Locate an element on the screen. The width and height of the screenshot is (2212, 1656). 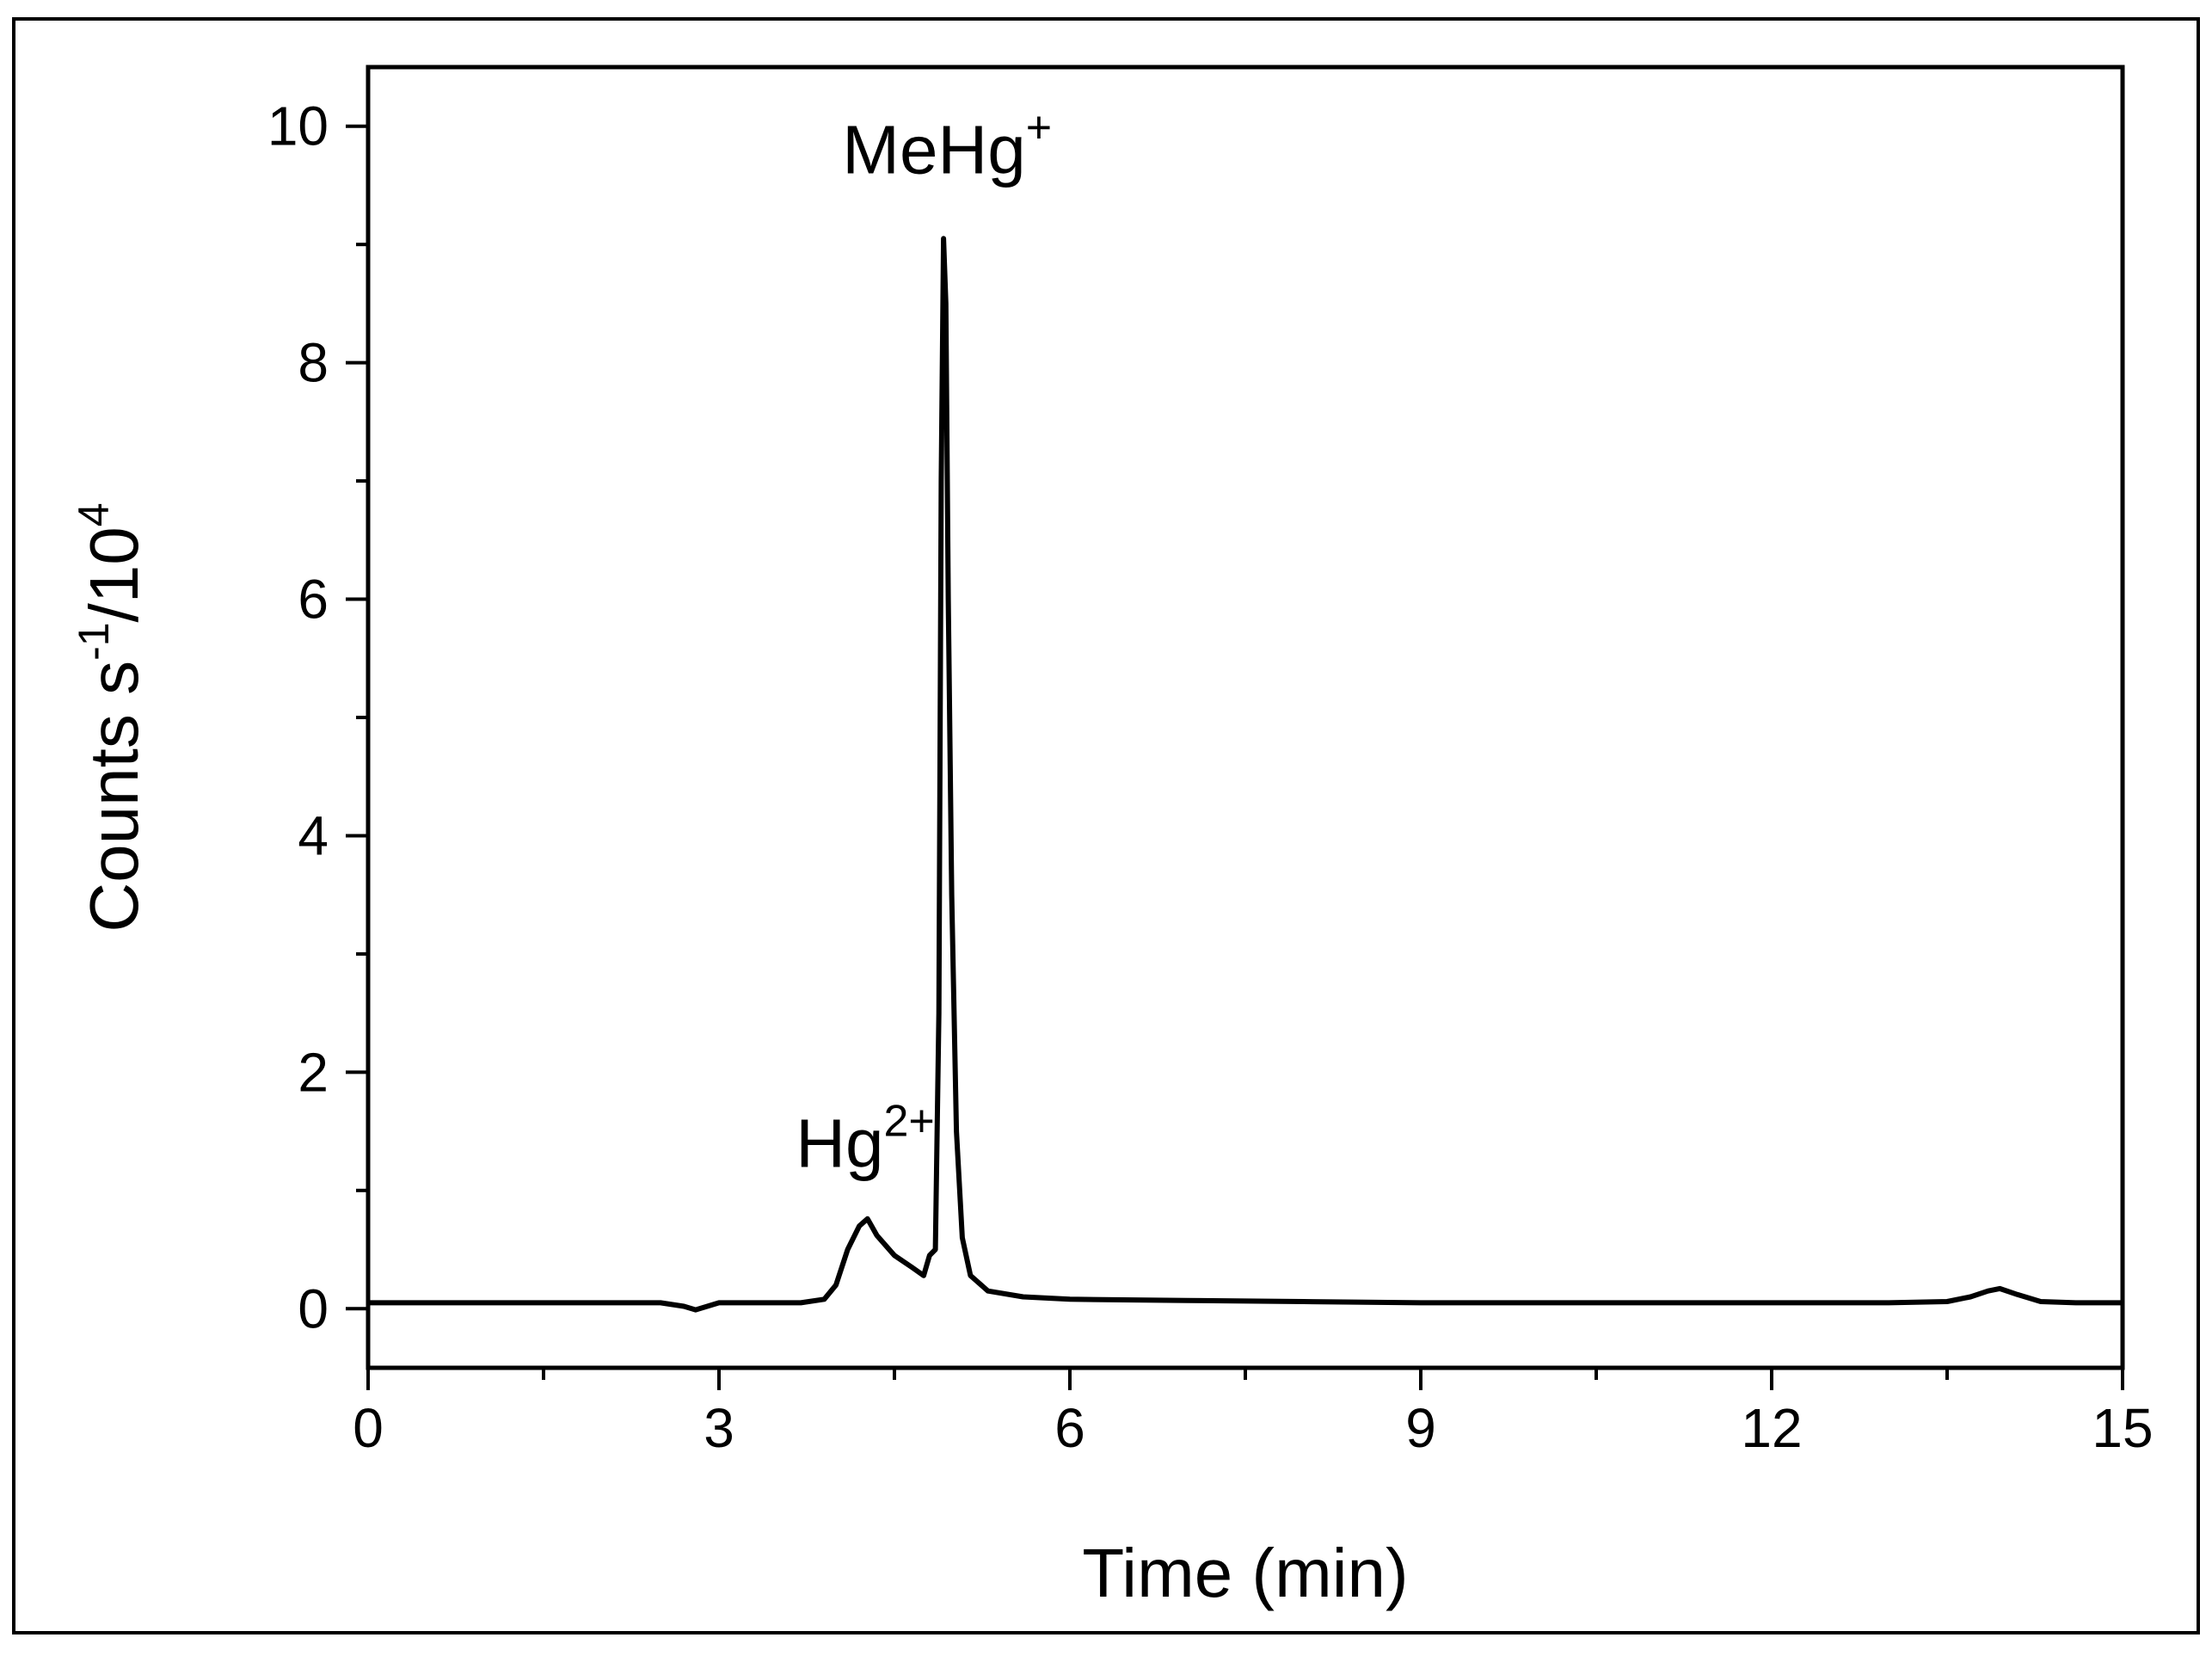
x-tick-label: 15 is located at coordinates (2122, 1428).